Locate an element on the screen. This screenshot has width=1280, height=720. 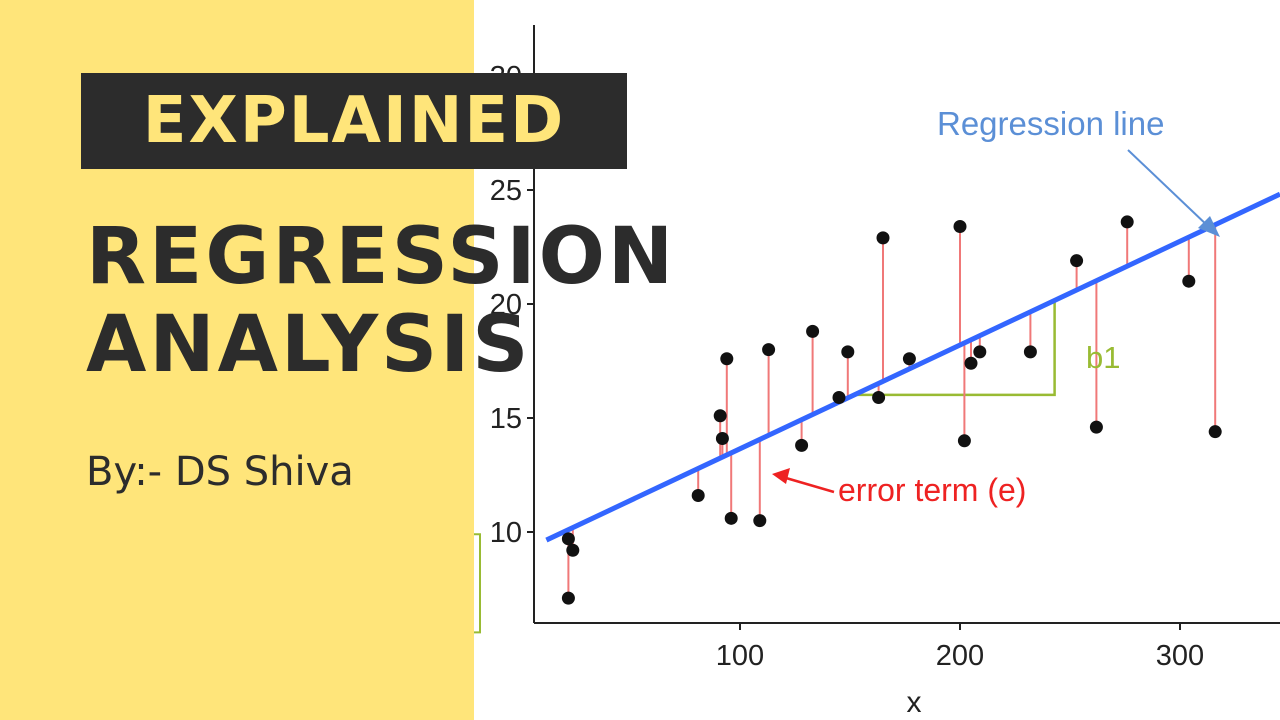
explained-tag-label: EXPLAINED is located at coordinates (354, 121).